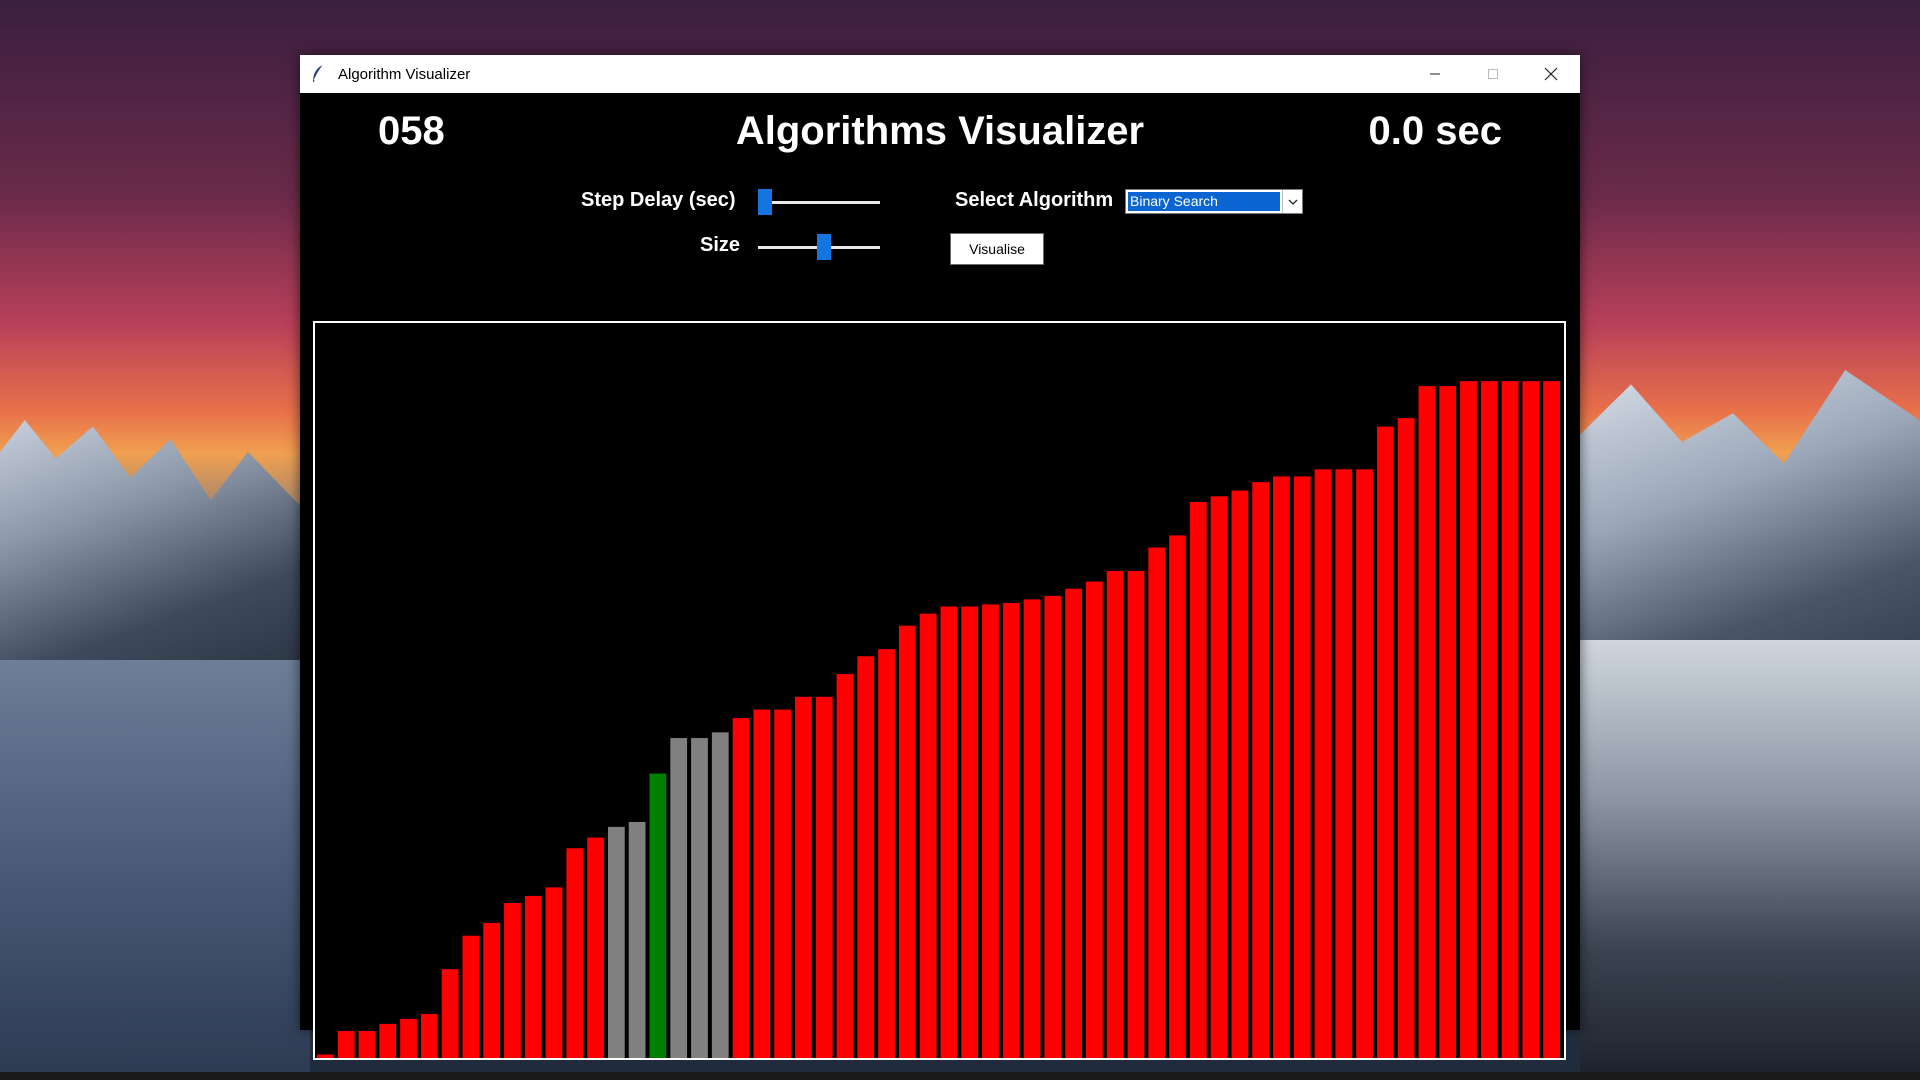  I want to click on feather-icon, so click(318, 74).